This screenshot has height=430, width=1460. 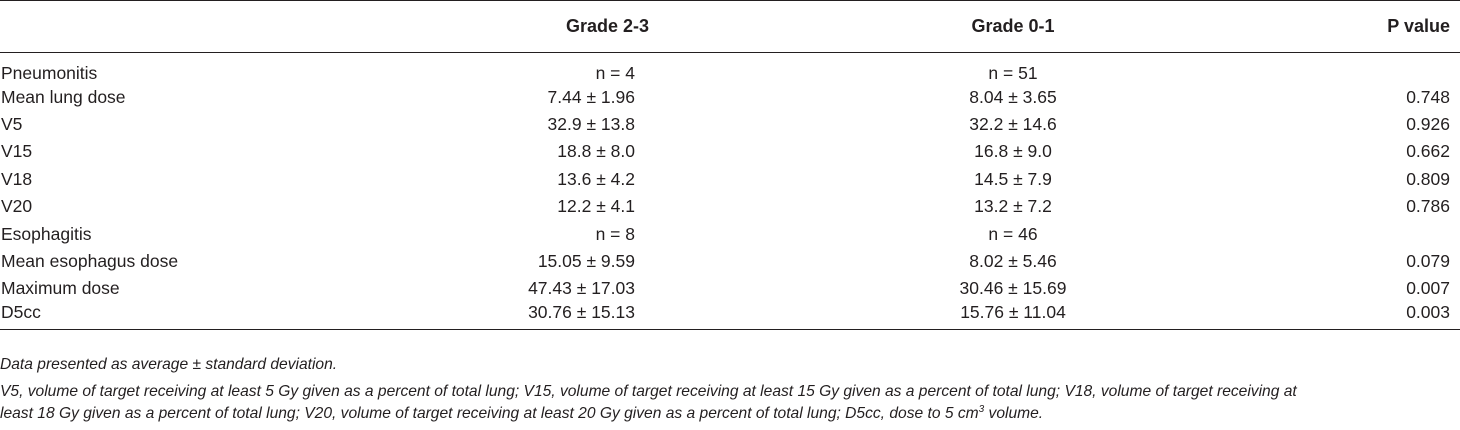 I want to click on grade-0-1-cell: 30.46 ± 15.69, so click(x=1013, y=288).